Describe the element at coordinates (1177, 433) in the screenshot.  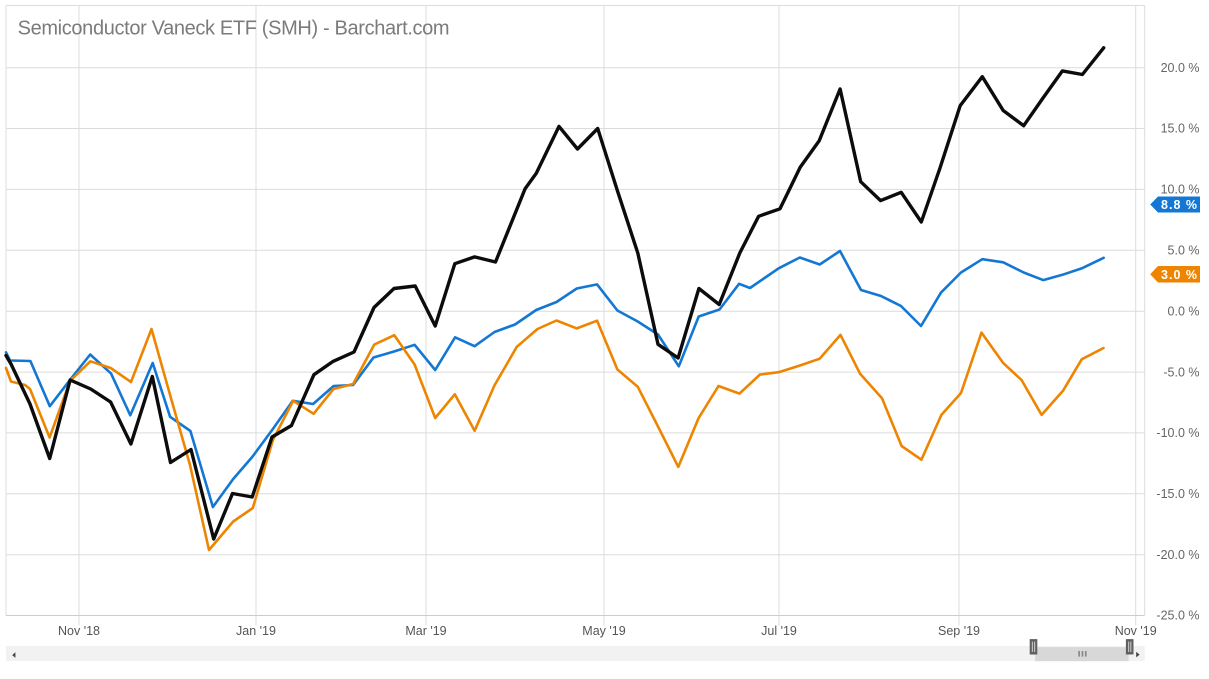
I see `svg-text: -10.0 %` at that location.